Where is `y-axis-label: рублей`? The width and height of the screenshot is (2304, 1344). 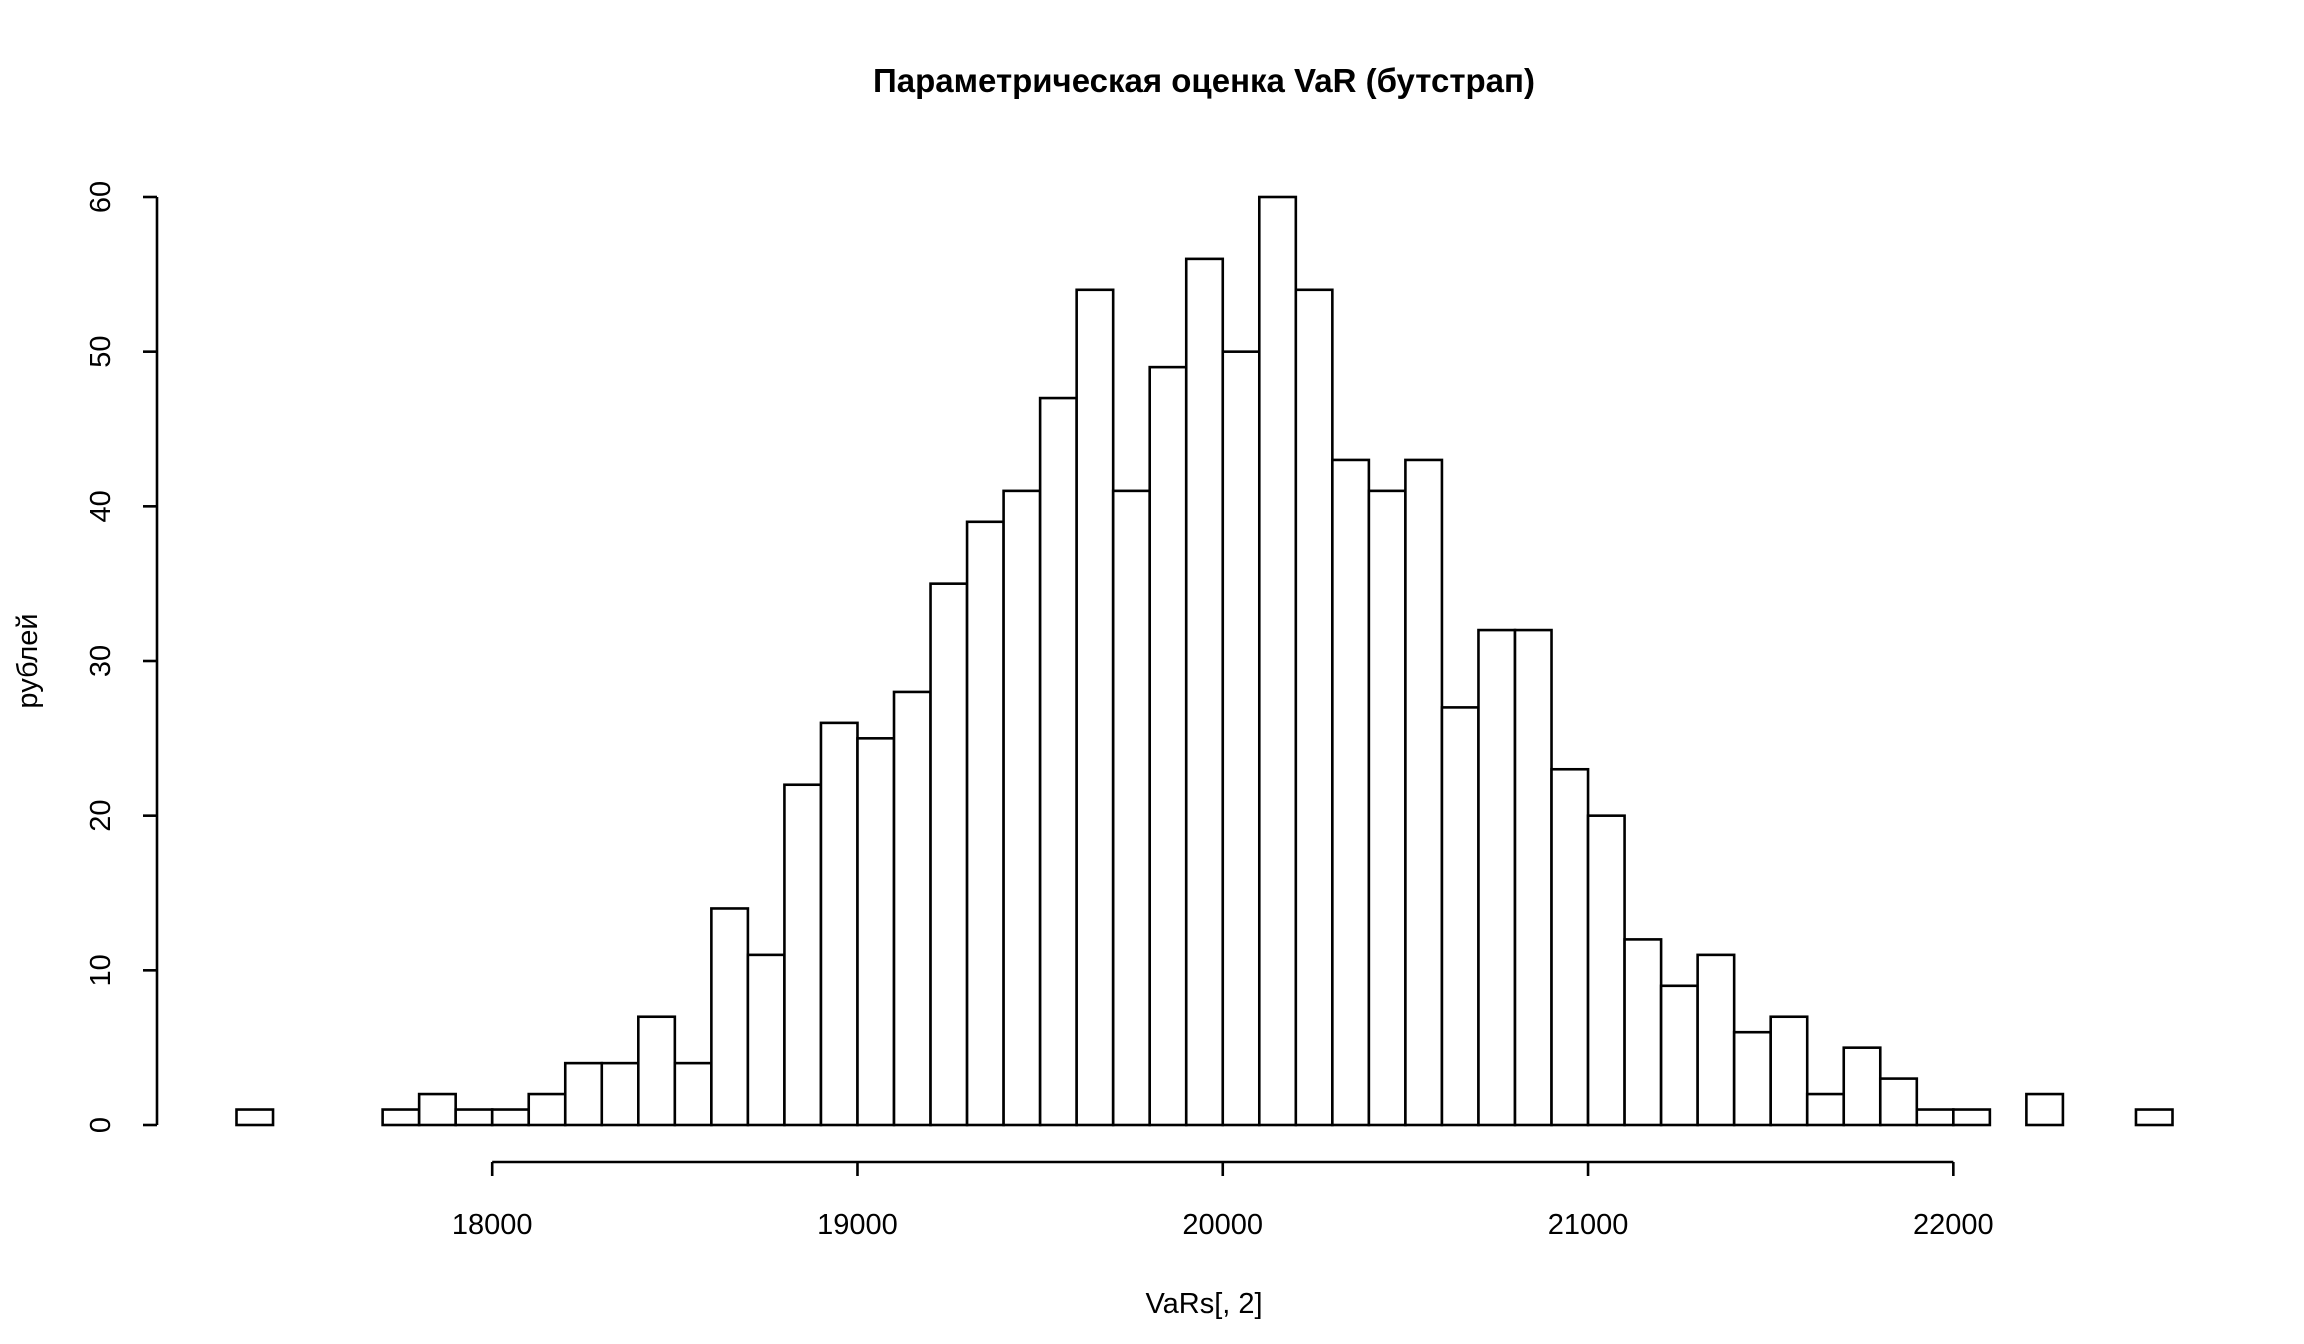 y-axis-label: рублей is located at coordinates (28, 660).